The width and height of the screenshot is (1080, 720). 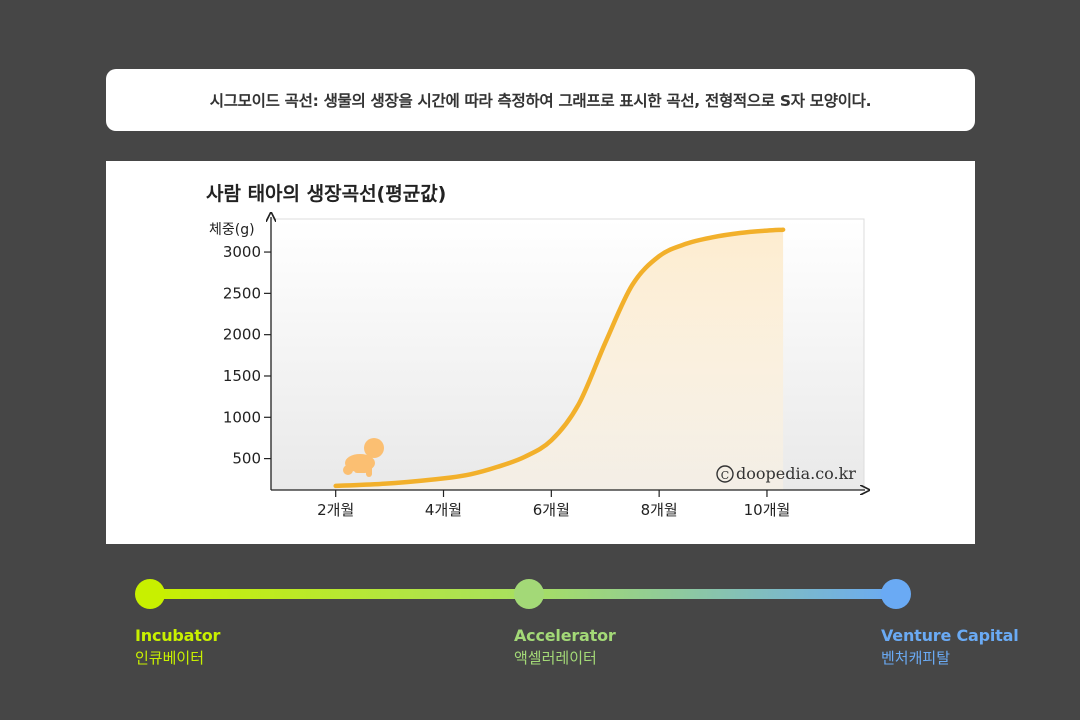 What do you see at coordinates (242, 293) in the screenshot?
I see `y-tick-label: 2500` at bounding box center [242, 293].